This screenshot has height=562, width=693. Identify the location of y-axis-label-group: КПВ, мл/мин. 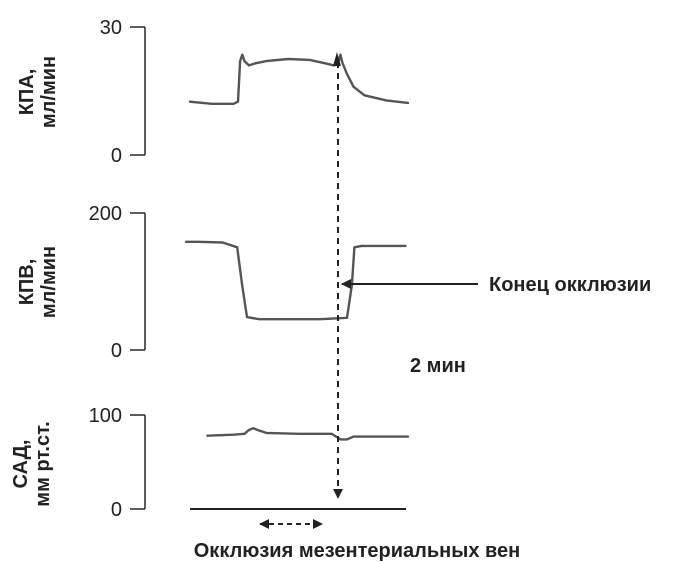
(38, 282).